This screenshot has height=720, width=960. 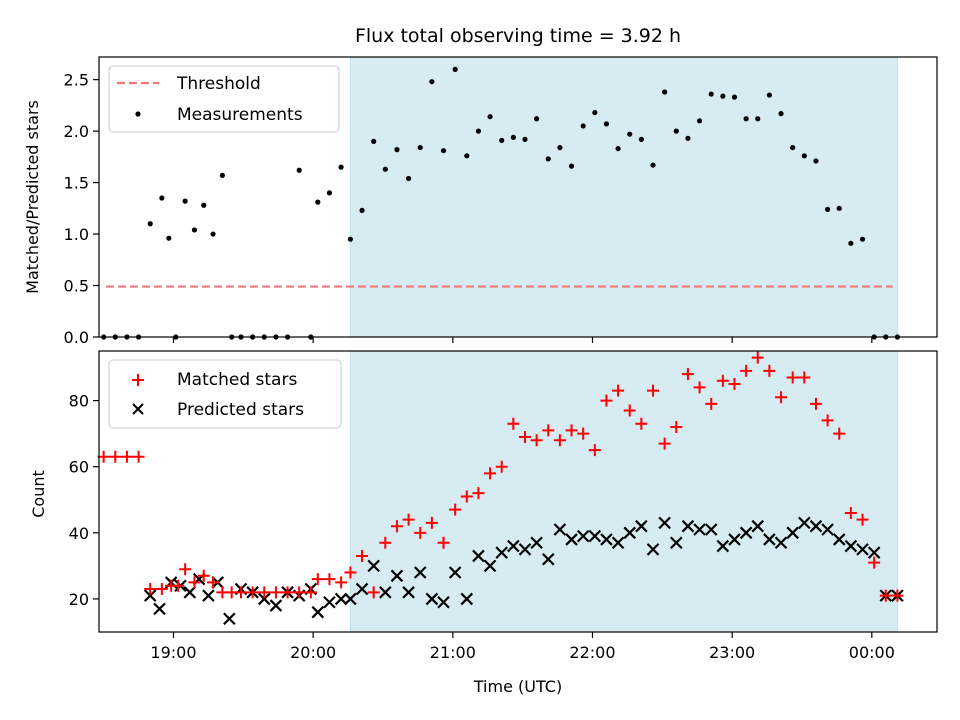 What do you see at coordinates (76, 337) in the screenshot?
I see `top-y-tick-label: 0.0` at bounding box center [76, 337].